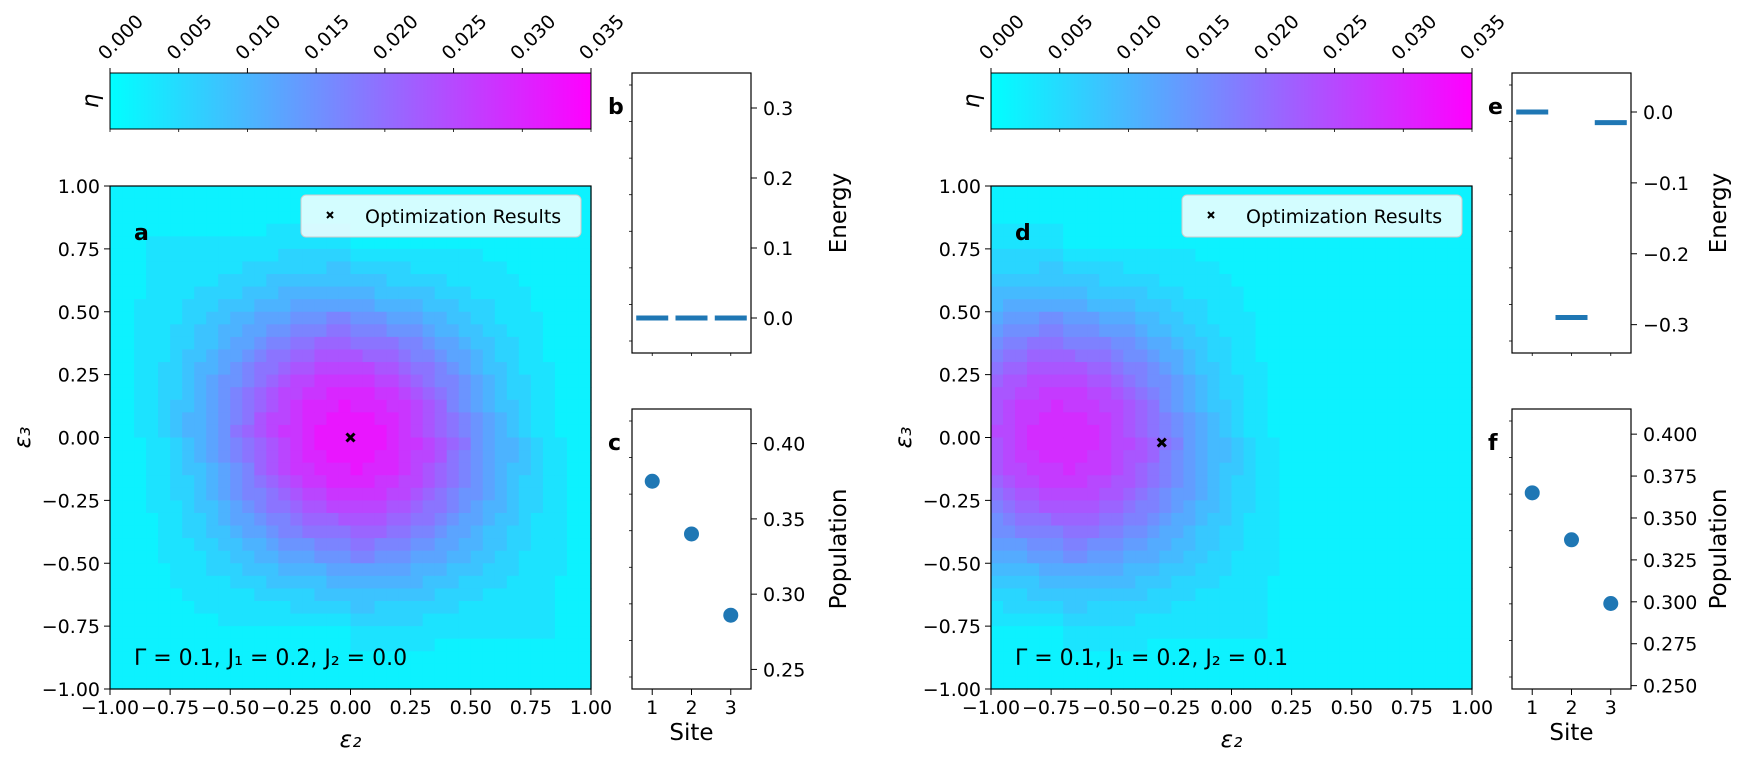 The image size is (1737, 757). I want to click on colorbar-tick-label: 0.030, so click(533, 38).